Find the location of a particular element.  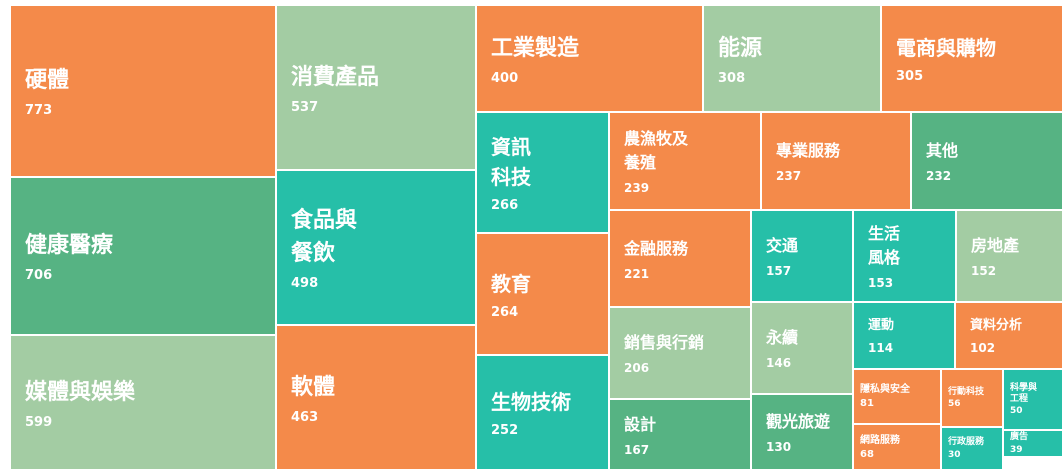

cell-label: 生物技術 is located at coordinates (531, 402).